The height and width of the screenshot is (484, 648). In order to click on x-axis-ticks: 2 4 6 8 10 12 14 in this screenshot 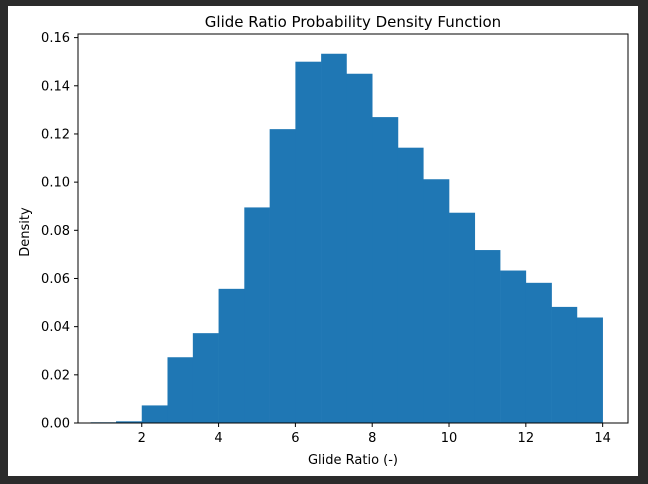, I will do `click(374, 434)`.